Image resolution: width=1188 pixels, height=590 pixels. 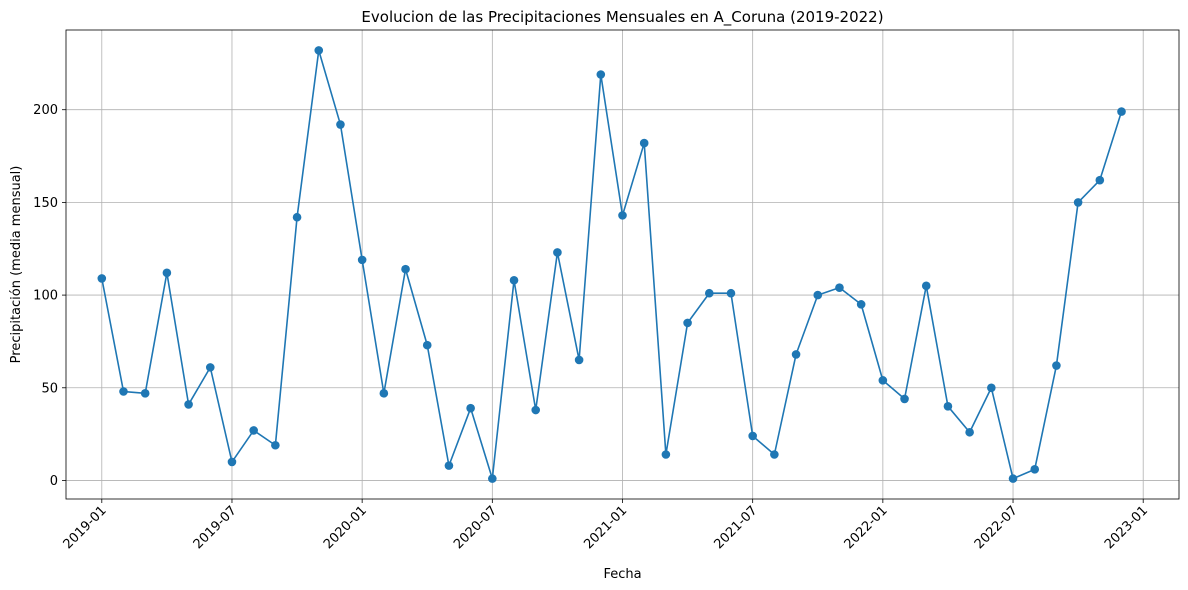 What do you see at coordinates (622, 574) in the screenshot?
I see `x-axis-label: Fecha` at bounding box center [622, 574].